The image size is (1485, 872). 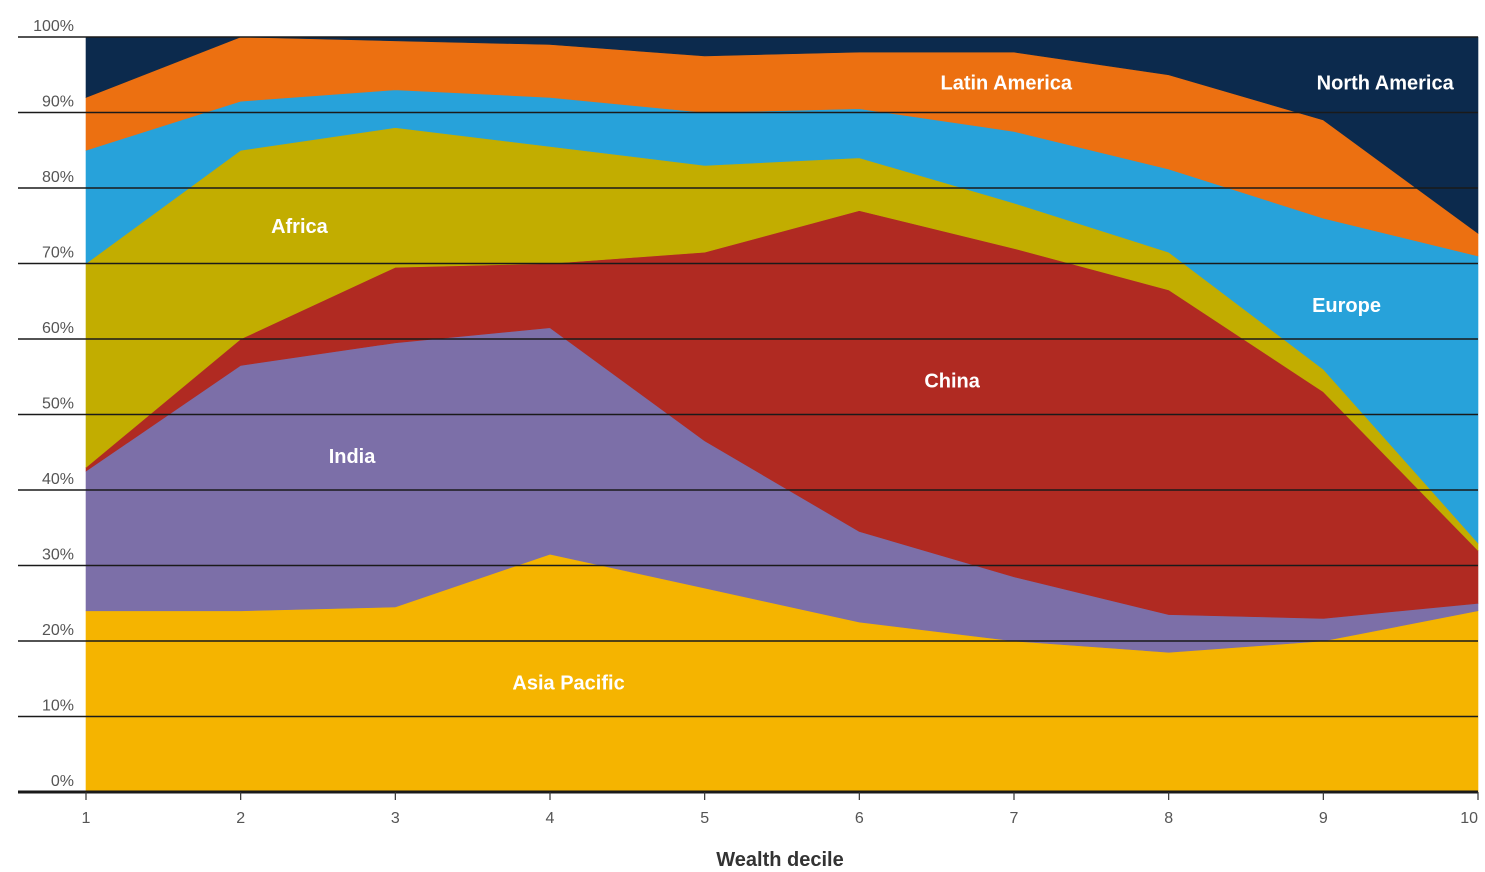 What do you see at coordinates (58, 630) in the screenshot?
I see `y-tick-label: 20%` at bounding box center [58, 630].